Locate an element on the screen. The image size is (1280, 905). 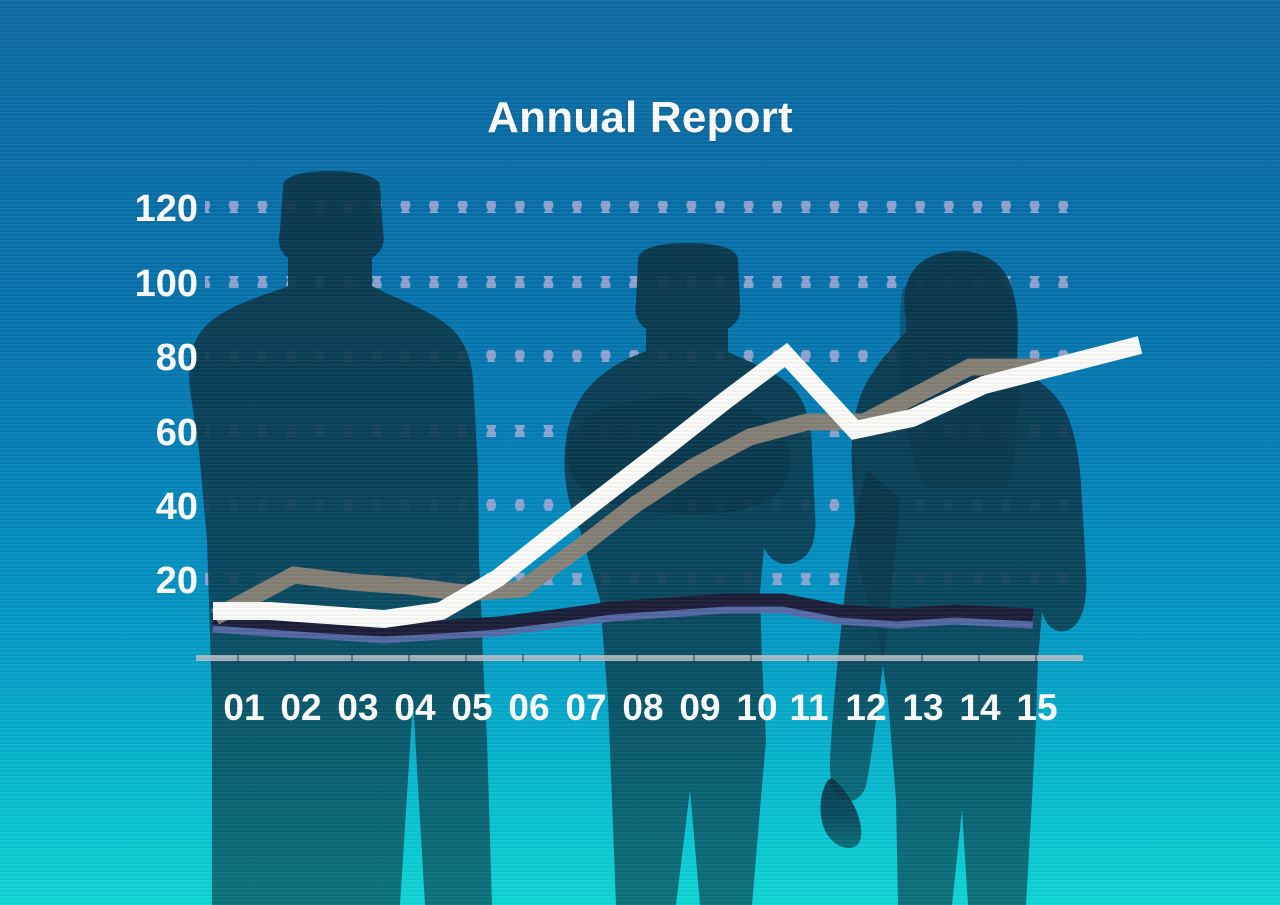
y-tick-label-20: 20 is located at coordinates (177, 581).